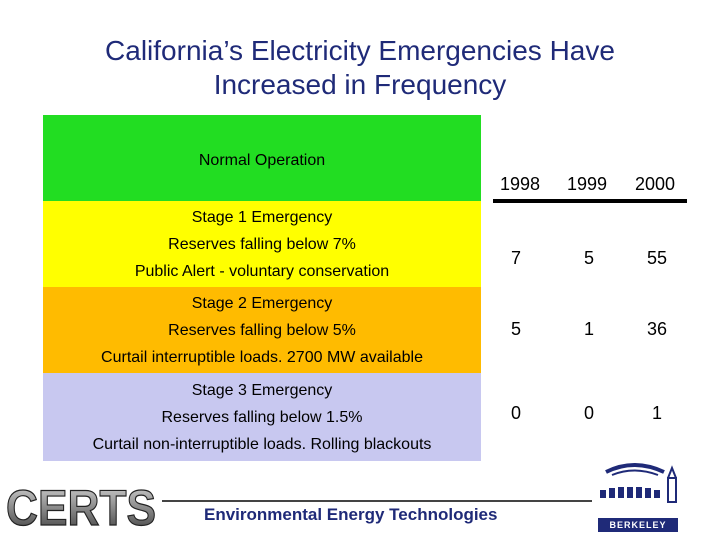 The image size is (720, 546). Describe the element at coordinates (360, 84) in the screenshot. I see `title-line-2: Increased in Frequency` at that location.